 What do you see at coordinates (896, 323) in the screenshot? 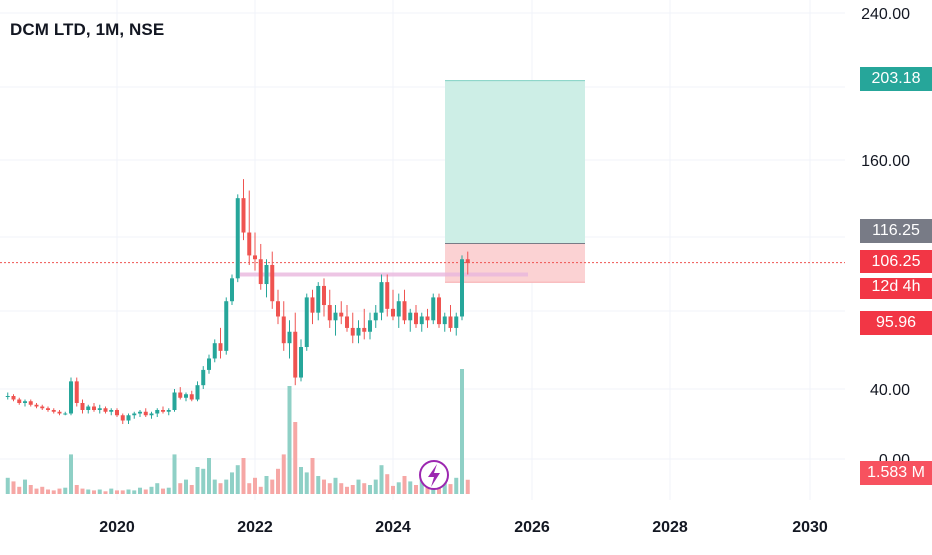
I see `stop-price-badge: 95.96` at bounding box center [896, 323].